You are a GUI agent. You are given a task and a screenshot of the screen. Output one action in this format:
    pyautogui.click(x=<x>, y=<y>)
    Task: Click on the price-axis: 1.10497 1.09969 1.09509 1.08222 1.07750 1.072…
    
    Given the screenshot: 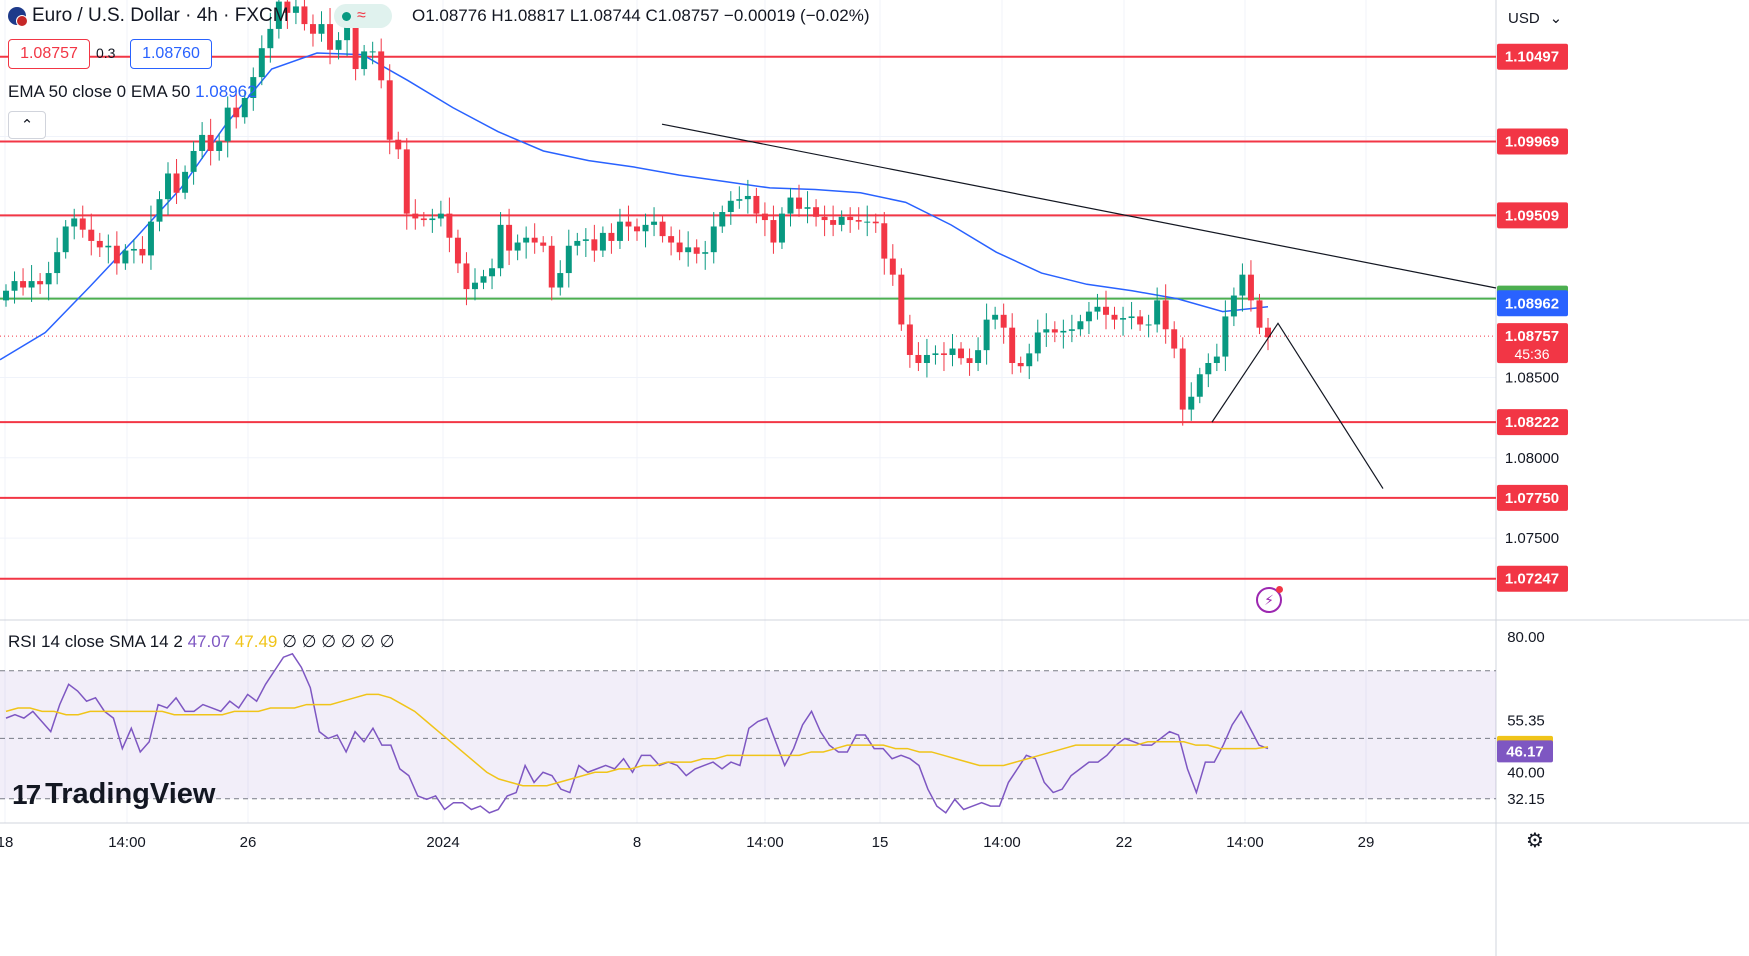 What is the action you would take?
    pyautogui.click(x=1532, y=425)
    